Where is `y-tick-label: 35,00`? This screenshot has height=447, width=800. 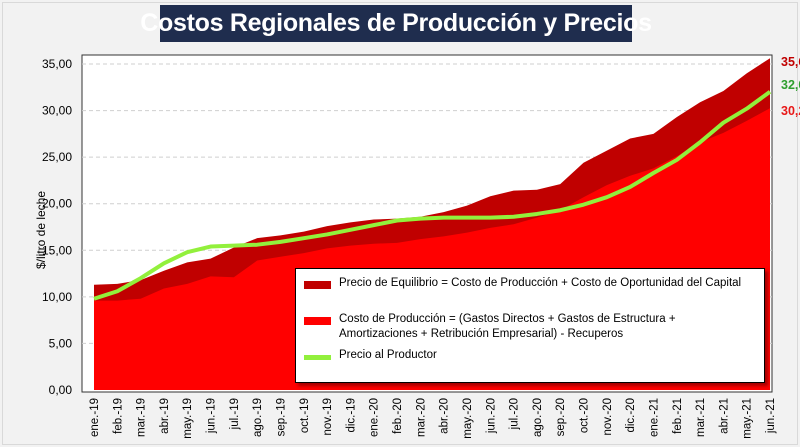 y-tick-label: 35,00 is located at coordinates (57, 64).